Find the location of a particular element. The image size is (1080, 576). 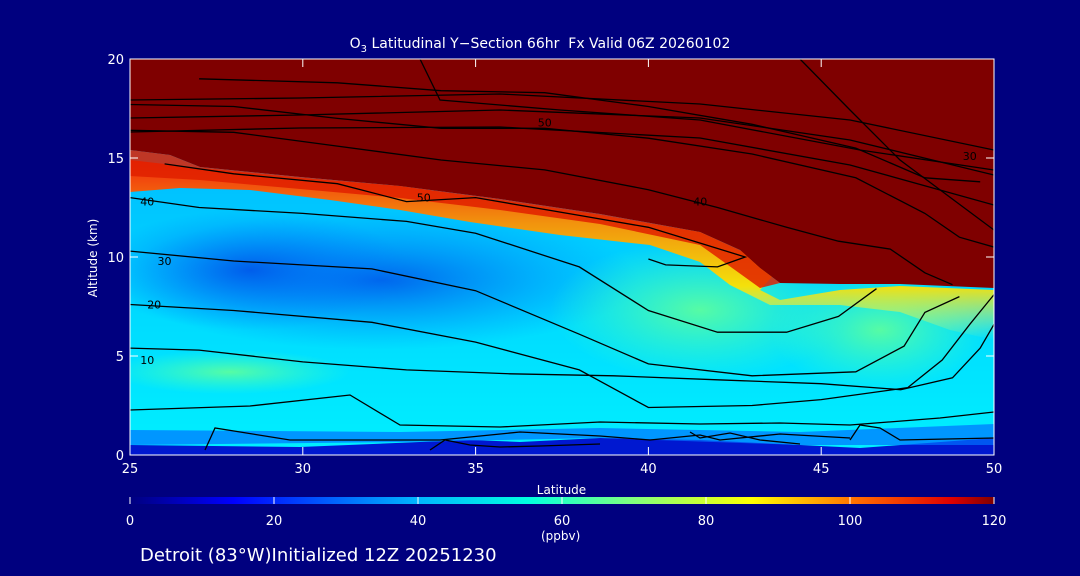

footer-annotation: Detroit (83°W)Initialized 12Z 20251230 is located at coordinates (318, 555).